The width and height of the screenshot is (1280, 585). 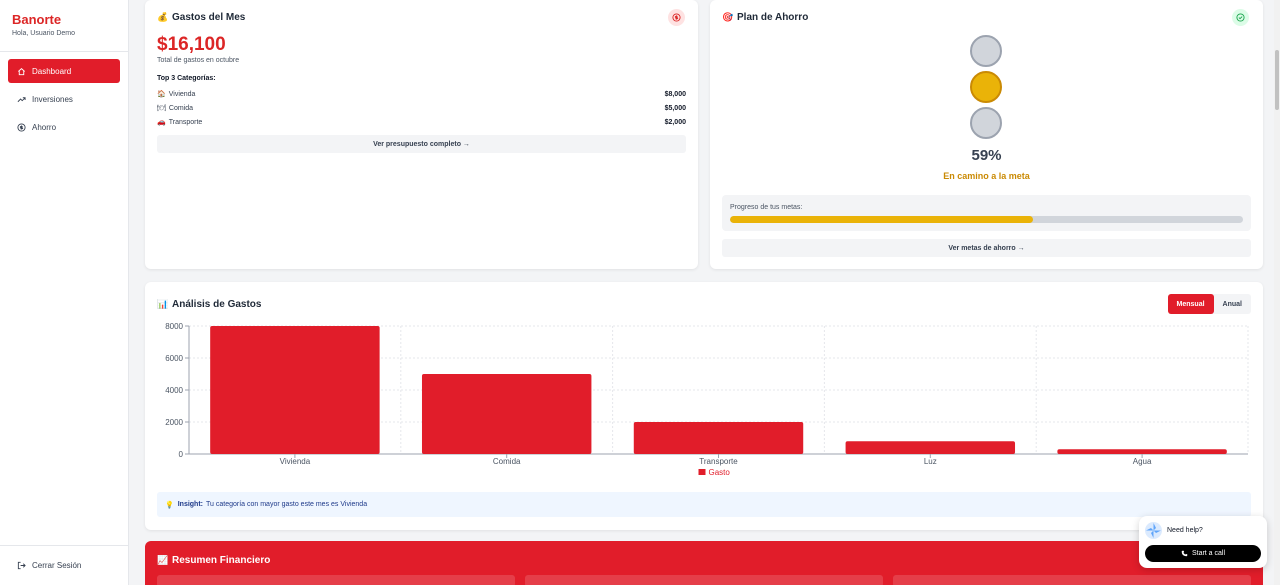 What do you see at coordinates (1232, 304) in the screenshot?
I see `toggle-annual: Anual` at bounding box center [1232, 304].